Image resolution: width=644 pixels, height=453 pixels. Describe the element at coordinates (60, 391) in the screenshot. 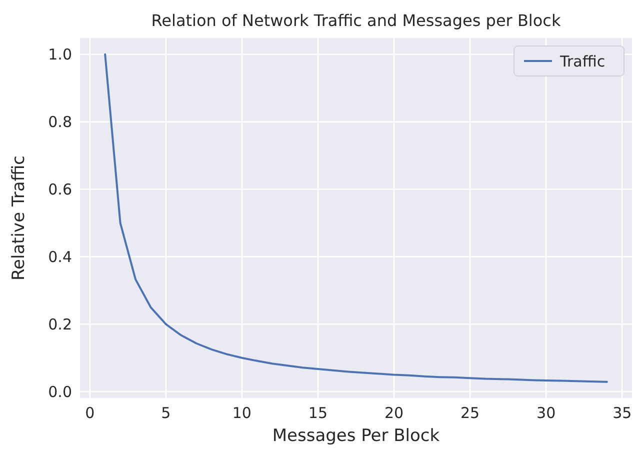

I see `y-tick-label: 0.0` at that location.